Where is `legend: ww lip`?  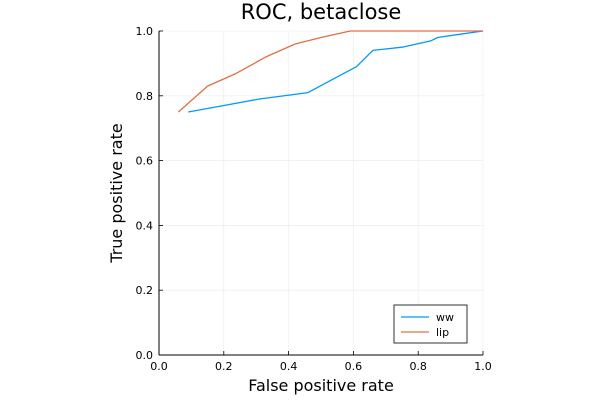 legend: ww lip is located at coordinates (430, 324).